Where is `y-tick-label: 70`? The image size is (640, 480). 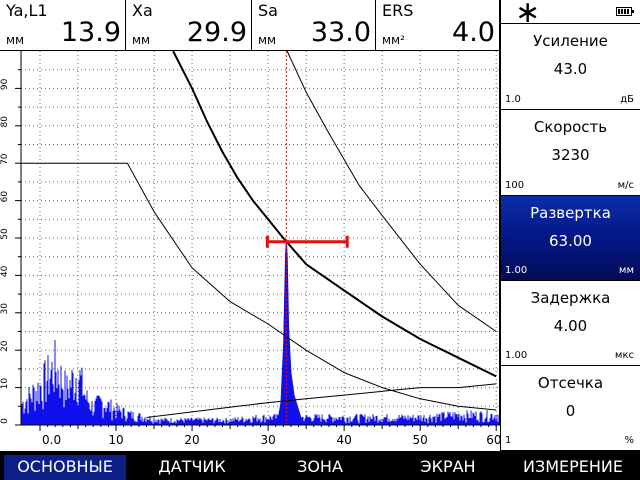 y-tick-label: 70 is located at coordinates (5, 159).